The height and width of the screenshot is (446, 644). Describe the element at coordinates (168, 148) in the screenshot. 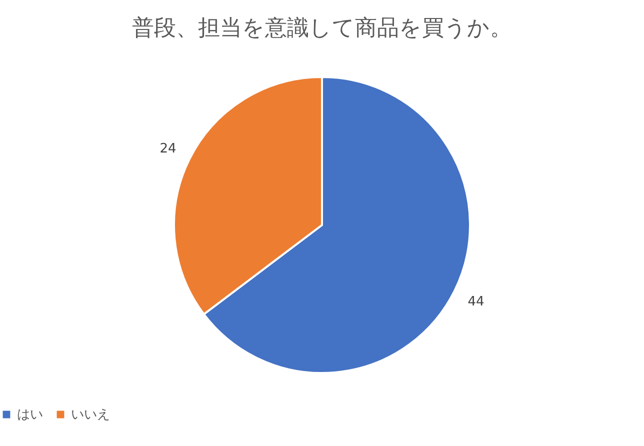

I see `data-label: 24` at that location.